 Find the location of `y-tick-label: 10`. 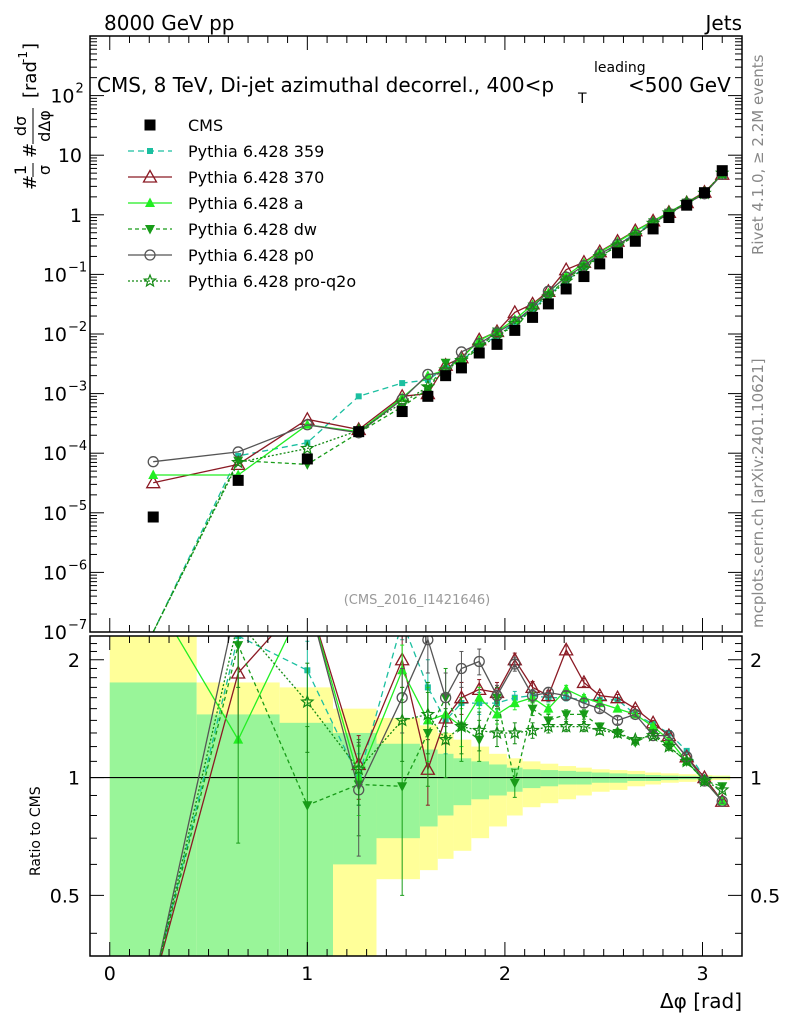

y-tick-label: 10 is located at coordinates (70, 156).